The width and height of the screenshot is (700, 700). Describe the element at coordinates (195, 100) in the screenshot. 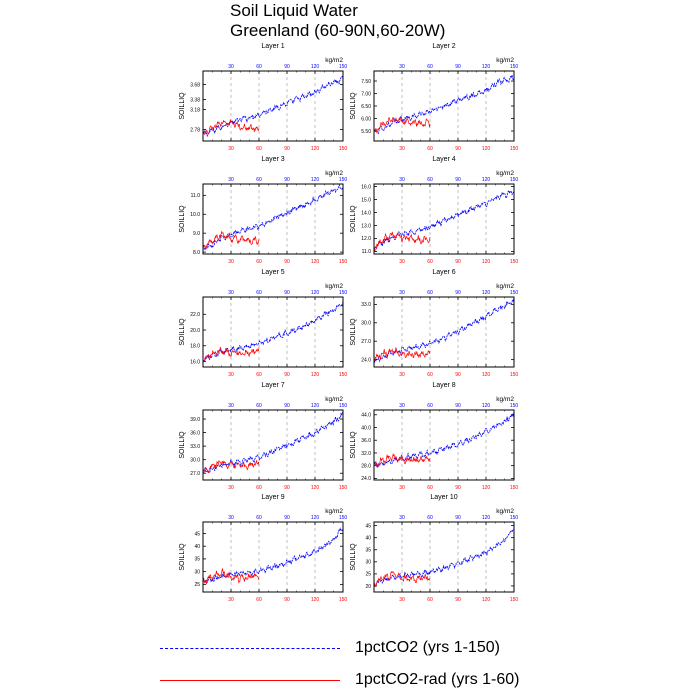

I see `y-tick-label: 3.38` at that location.